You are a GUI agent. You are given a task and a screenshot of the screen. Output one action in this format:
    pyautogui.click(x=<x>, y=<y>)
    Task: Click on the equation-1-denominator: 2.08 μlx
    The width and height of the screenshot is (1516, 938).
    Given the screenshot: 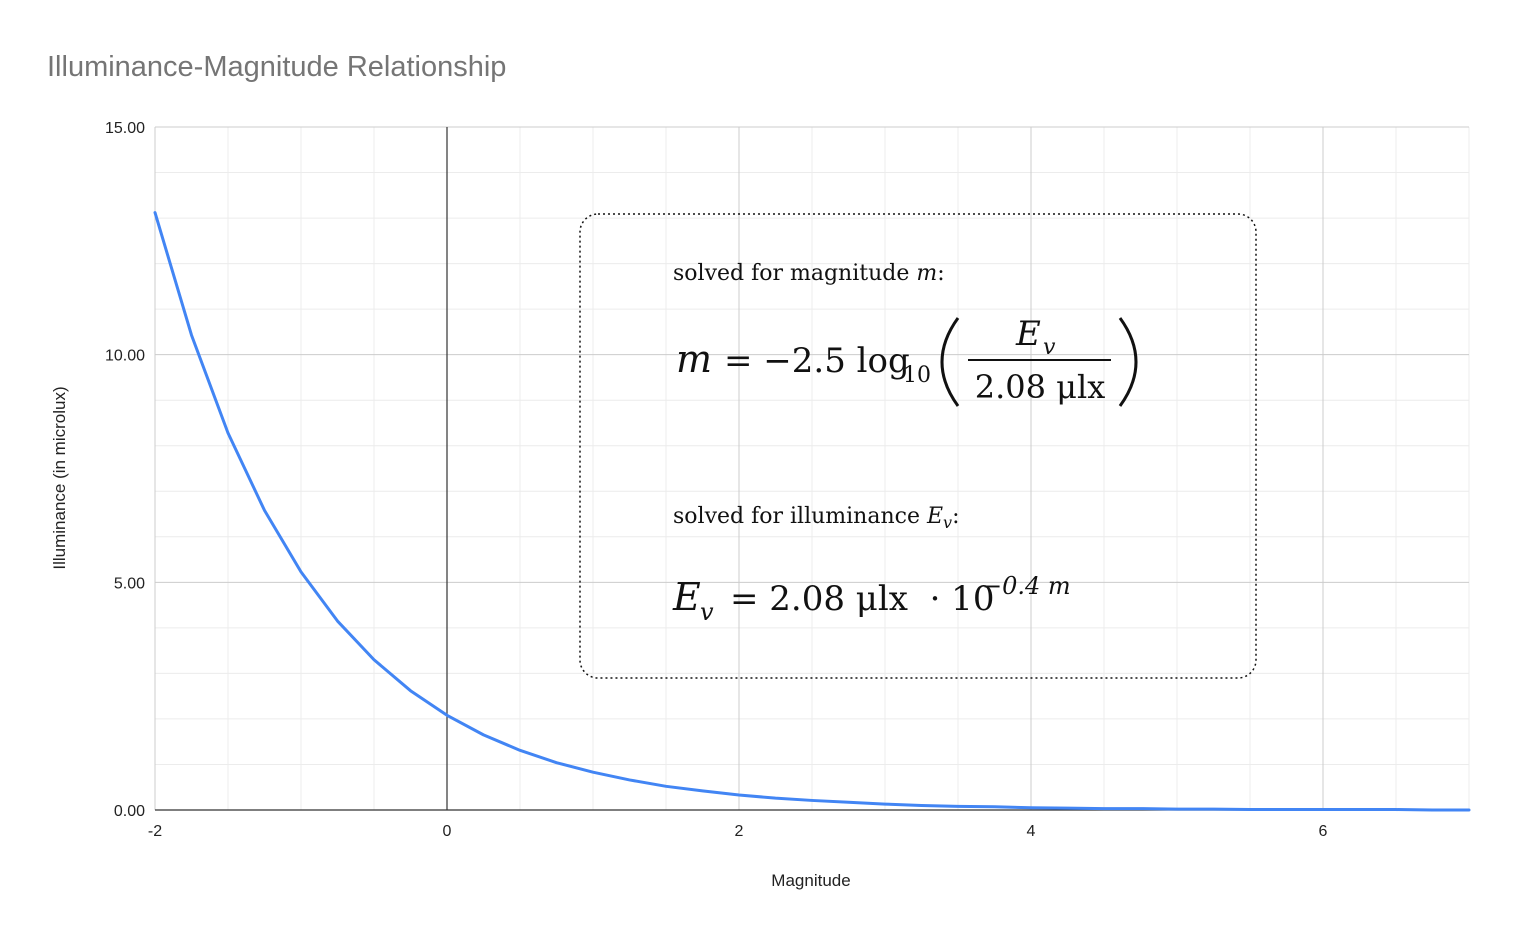 What is the action you would take?
    pyautogui.click(x=1040, y=387)
    